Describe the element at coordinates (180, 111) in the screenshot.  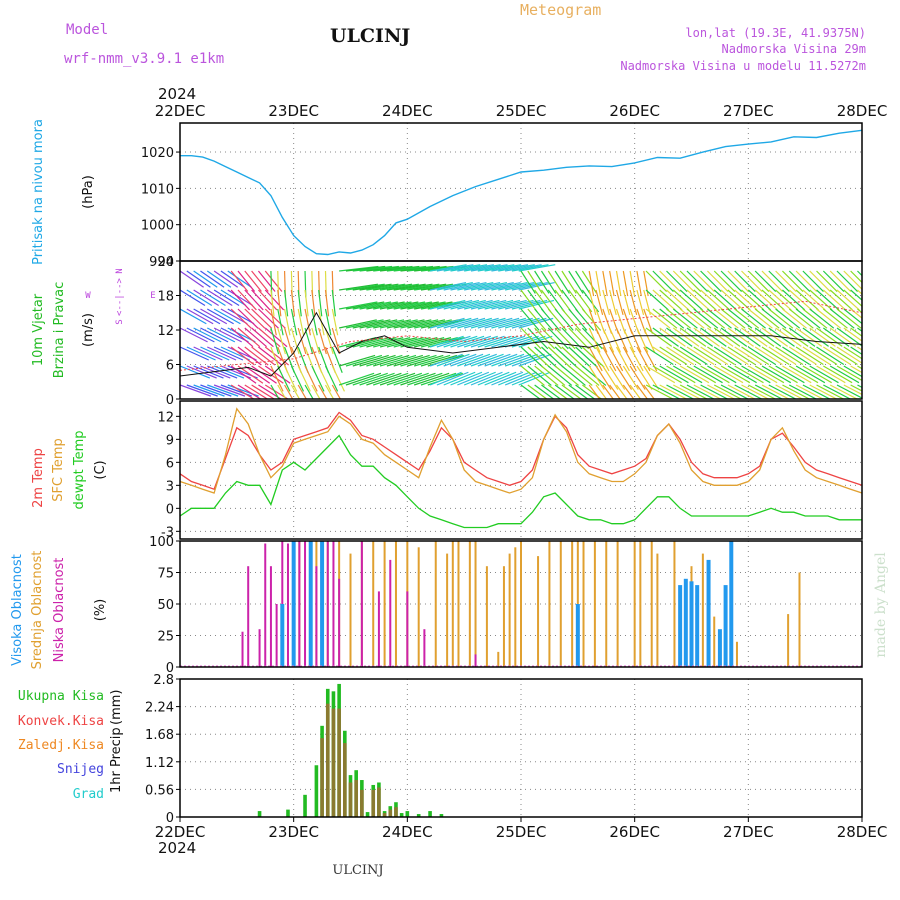
I see `x-tick-label-top: 22DEC` at that location.